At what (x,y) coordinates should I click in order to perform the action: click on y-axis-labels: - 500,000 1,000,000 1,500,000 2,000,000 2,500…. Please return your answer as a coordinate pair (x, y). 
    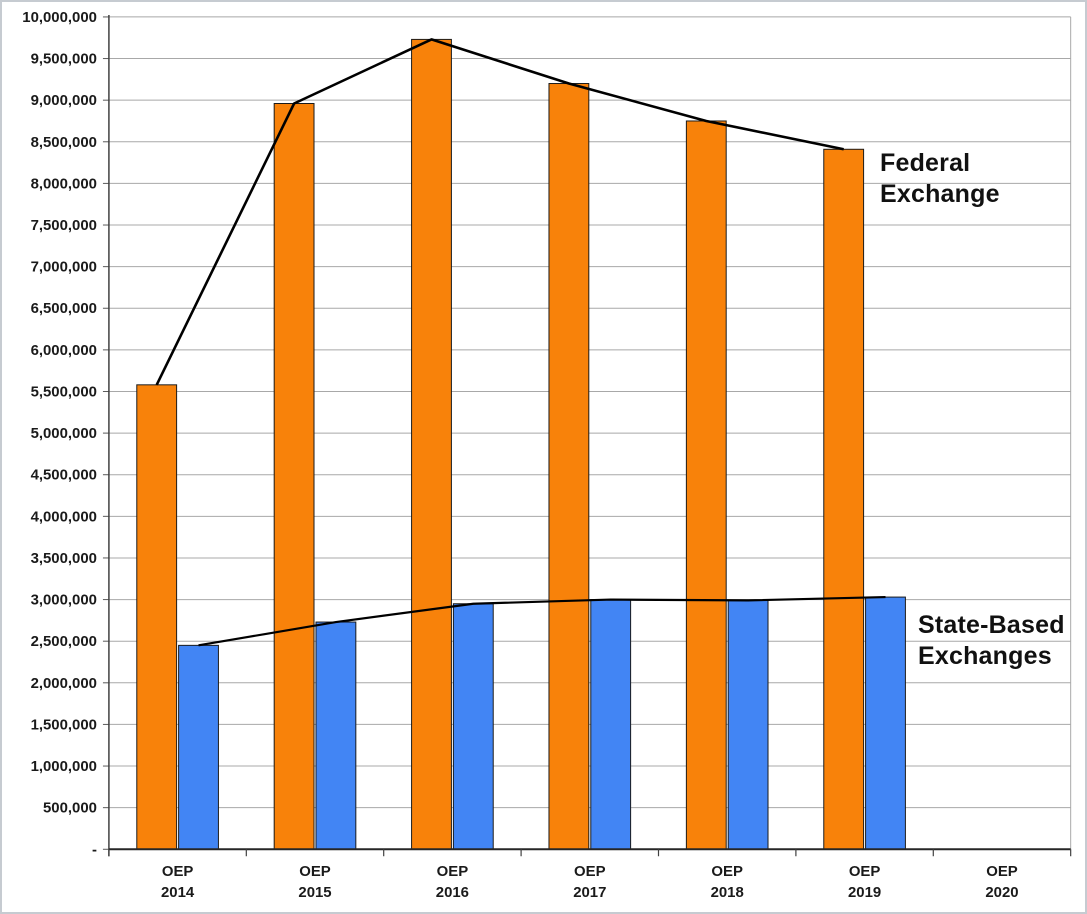
    Looking at the image, I should click on (59, 433).